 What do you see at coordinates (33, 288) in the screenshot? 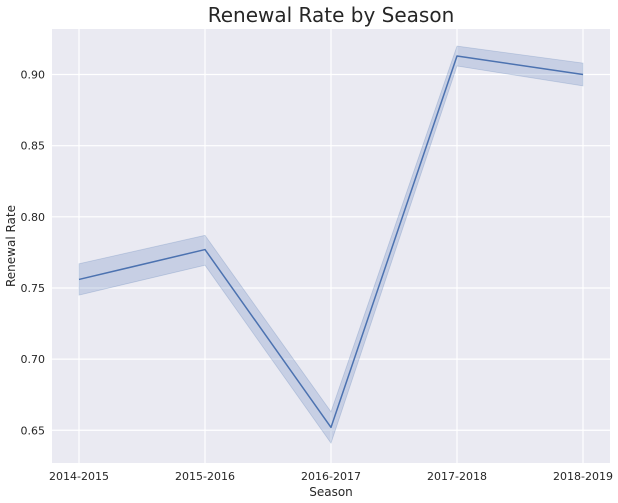
I see `y-tick-label: 0.75` at bounding box center [33, 288].